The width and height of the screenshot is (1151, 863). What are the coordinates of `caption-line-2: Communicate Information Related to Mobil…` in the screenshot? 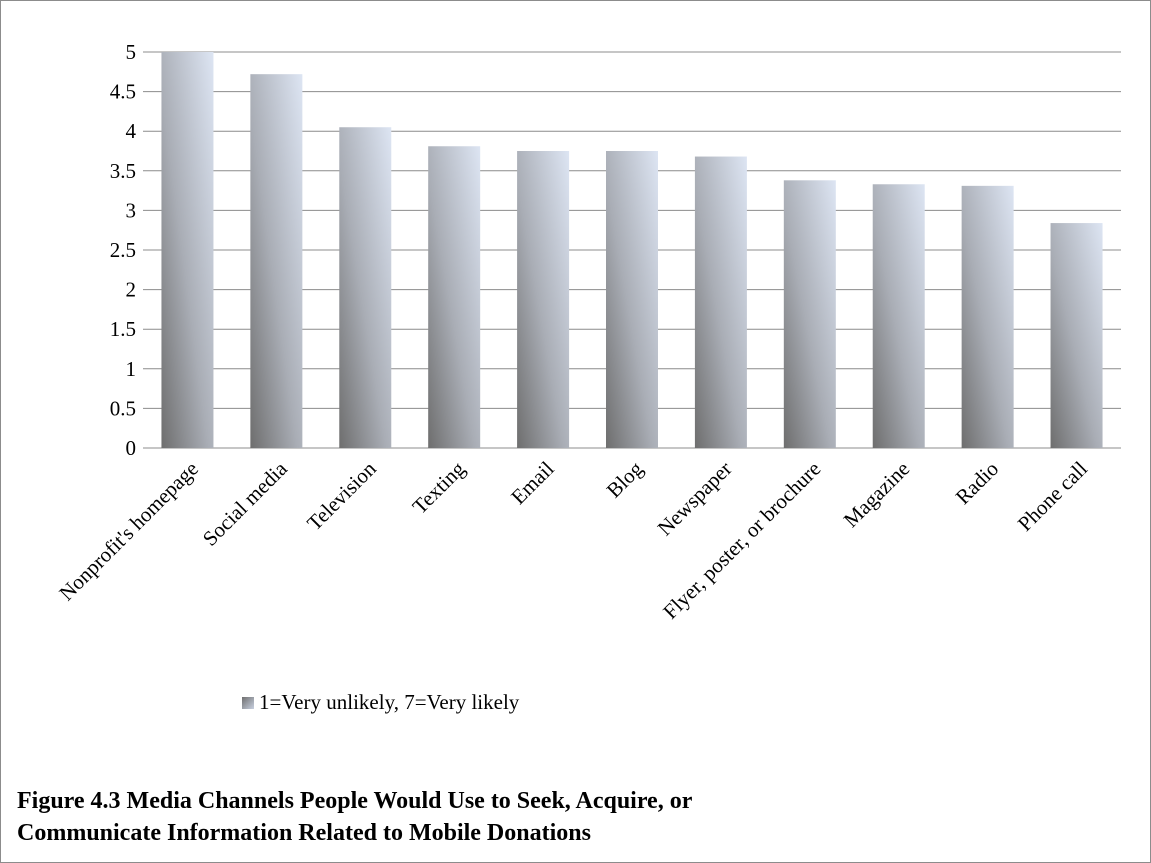 It's located at (304, 833).